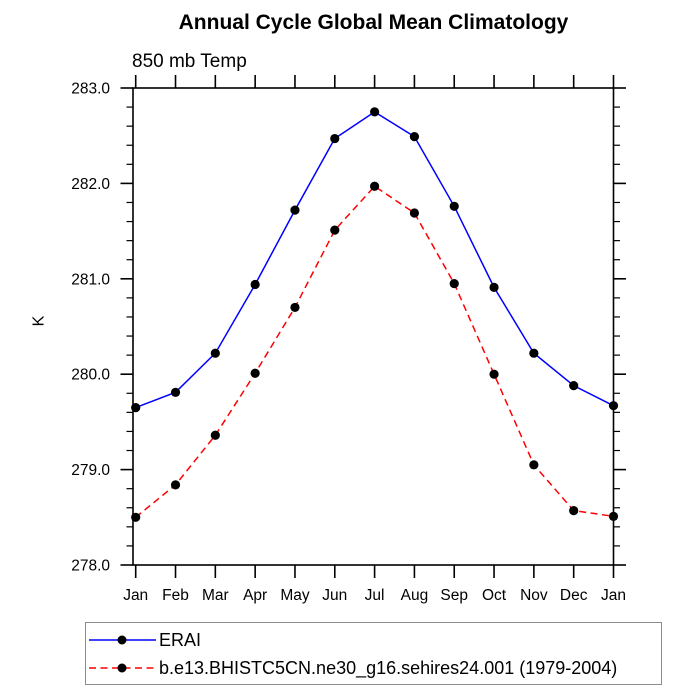  I want to click on y-tick-label: 283.0, so click(90, 89).